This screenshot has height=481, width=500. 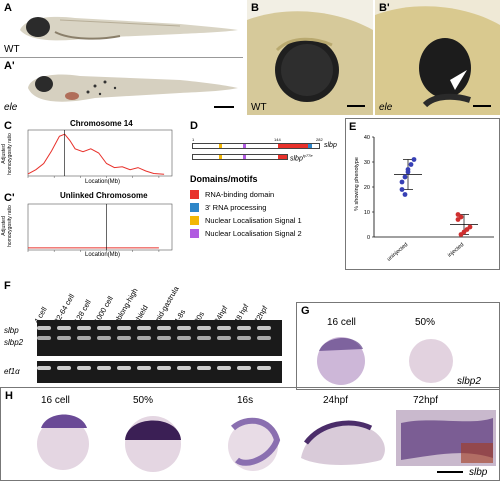 I want to click on panel-b-prime: B' ele, so click(x=437, y=57).